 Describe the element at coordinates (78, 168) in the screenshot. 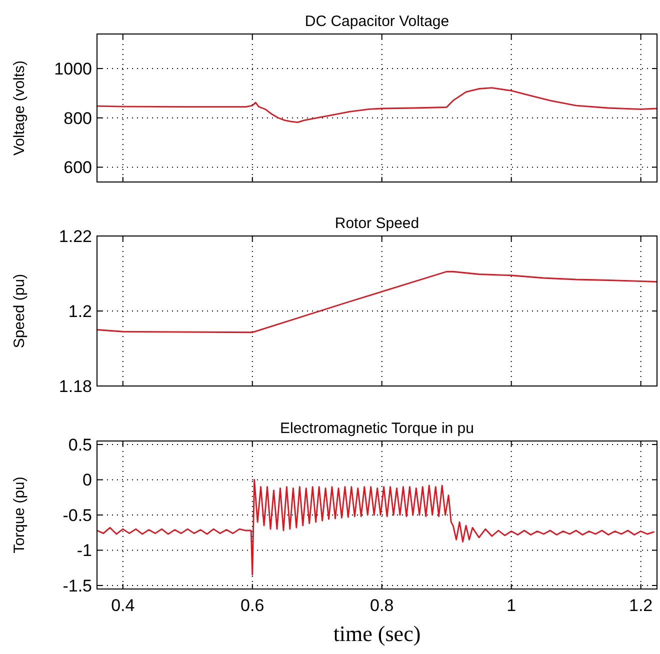

I see `y-tick-label: 600` at that location.